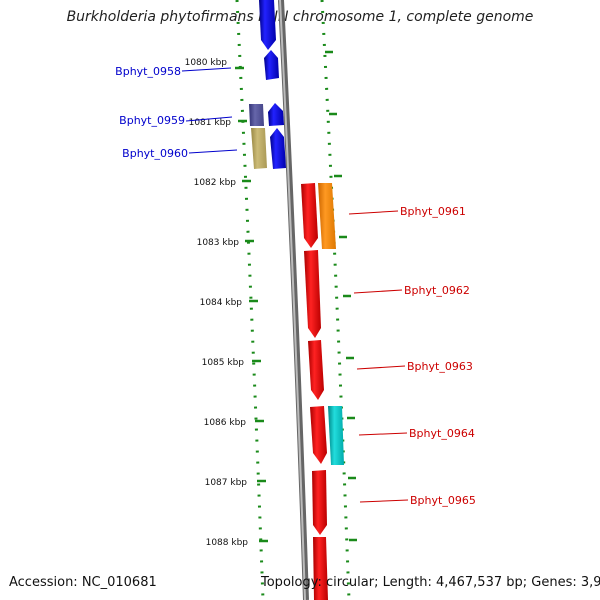 The width and height of the screenshot is (600, 600). Describe the element at coordinates (215, 183) in the screenshot. I see `scale-label: 1082 kbp` at that location.